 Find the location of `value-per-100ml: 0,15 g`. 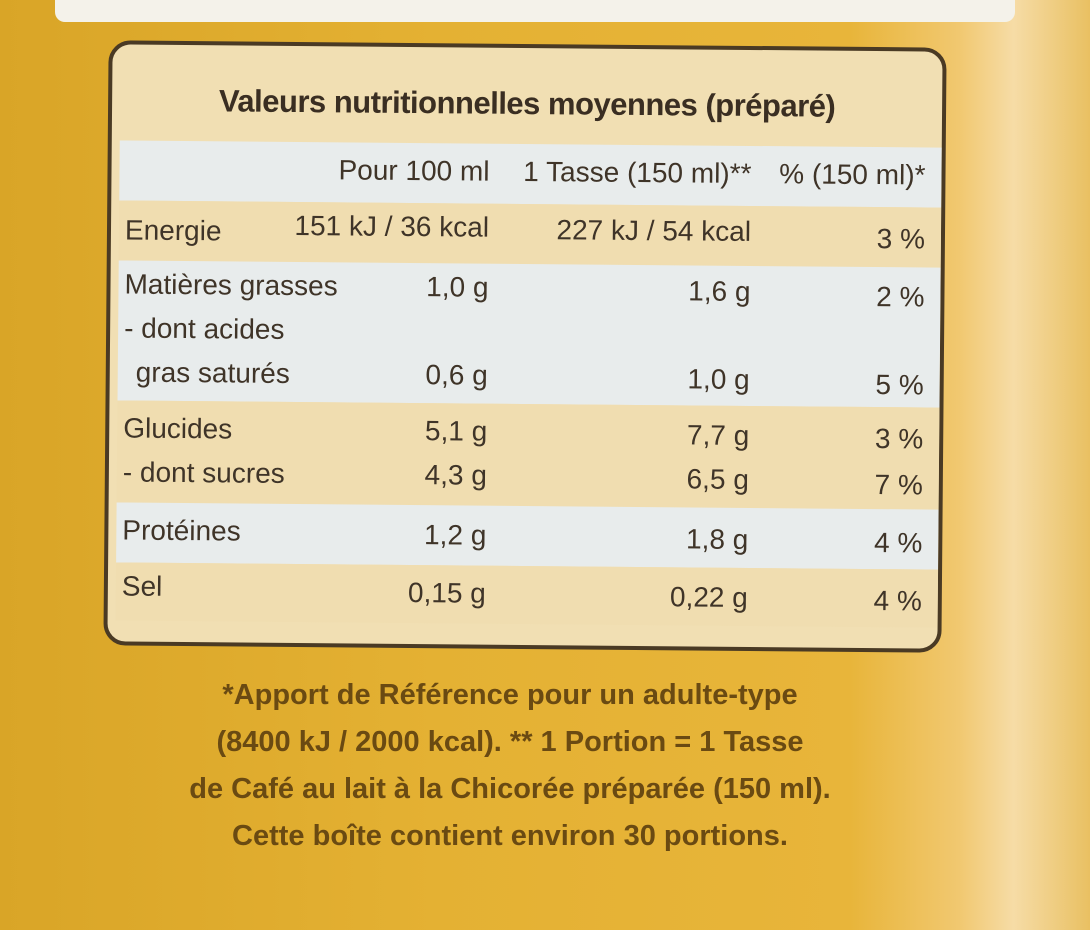

value-per-100ml: 0,15 g is located at coordinates (446, 592).